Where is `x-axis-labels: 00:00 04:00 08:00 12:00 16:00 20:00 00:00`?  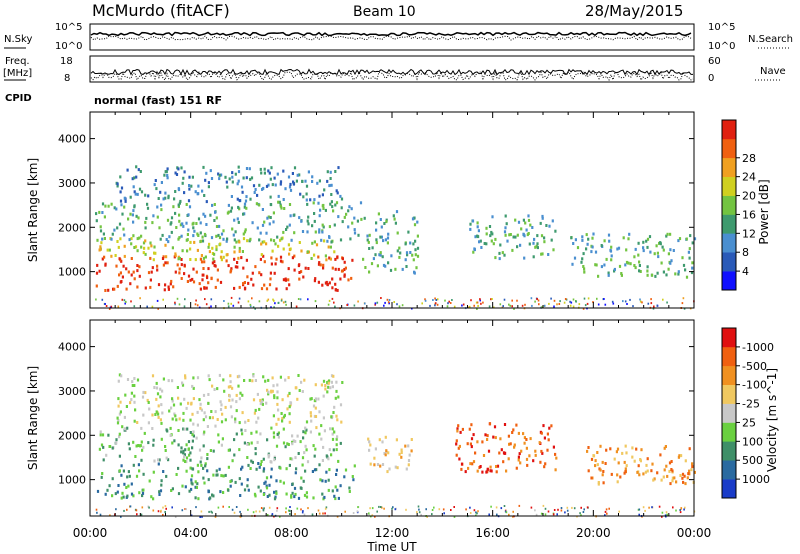
x-axis-labels: 00:00 04:00 08:00 12:00 16:00 20:00 00:00 is located at coordinates (392, 533).